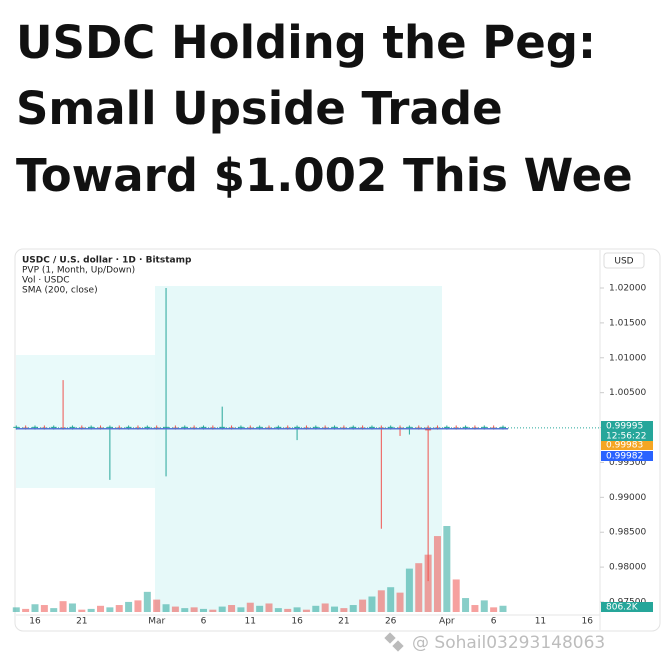  What do you see at coordinates (627, 323) in the screenshot?
I see `y-tick-label: 1.01500` at bounding box center [627, 323].